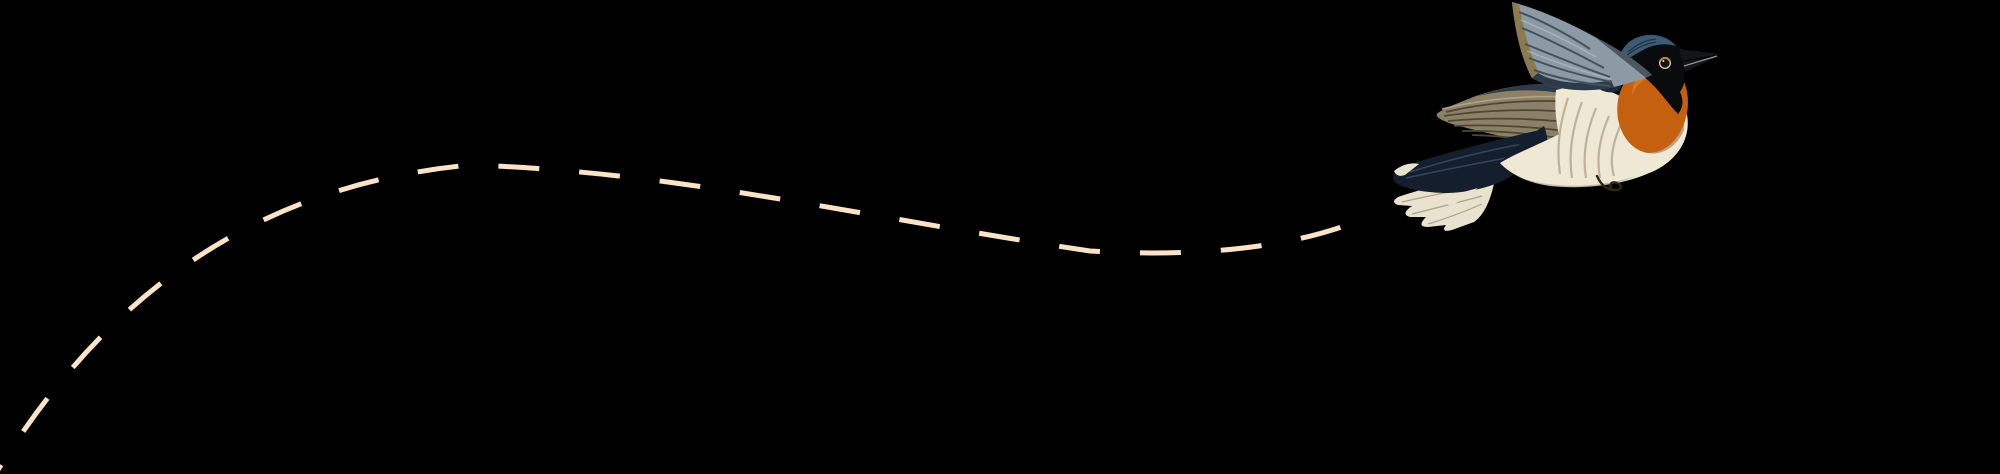  What do you see at coordinates (1527, 41) in the screenshot?
I see `upper-wing-leading-edge` at bounding box center [1527, 41].